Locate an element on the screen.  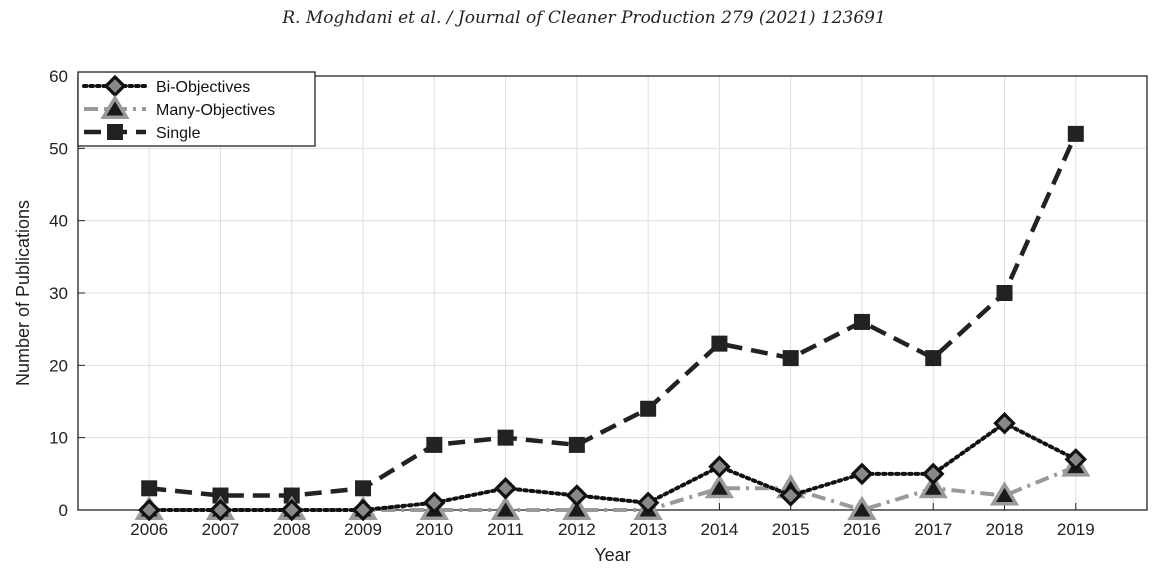
y-tick-label: 40 is located at coordinates (58, 221).